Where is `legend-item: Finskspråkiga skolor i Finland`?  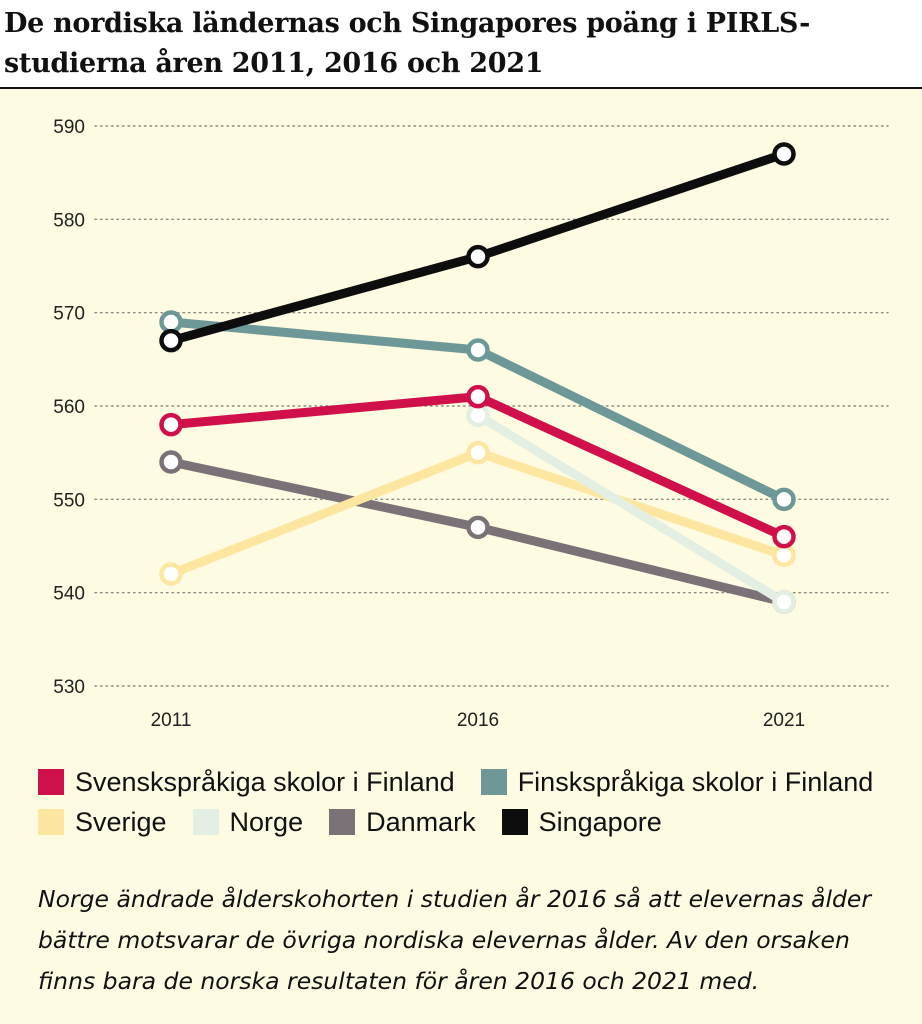 legend-item: Finskspråkiga skolor i Finland is located at coordinates (677, 782).